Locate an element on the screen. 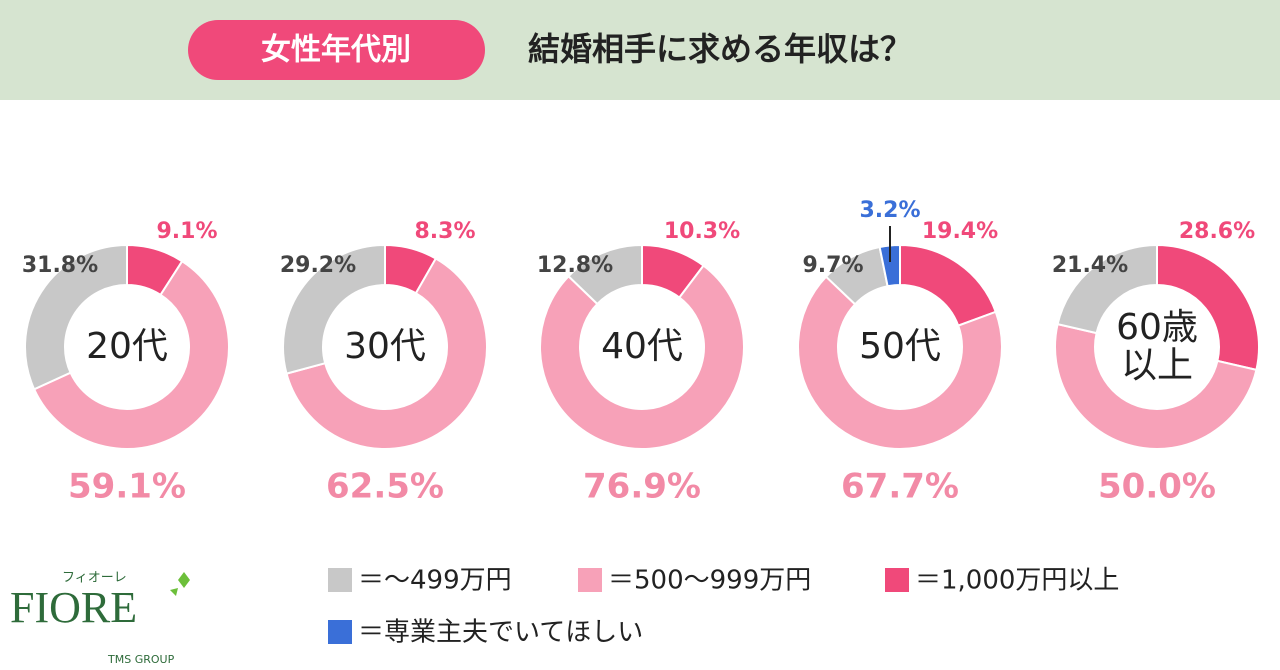  badge is located at coordinates (336, 50).